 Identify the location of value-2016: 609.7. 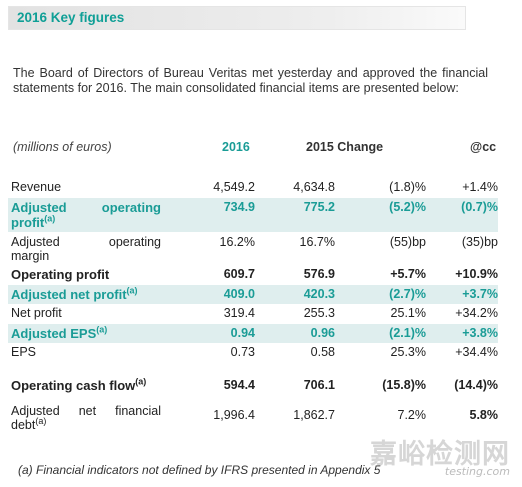
(239, 274).